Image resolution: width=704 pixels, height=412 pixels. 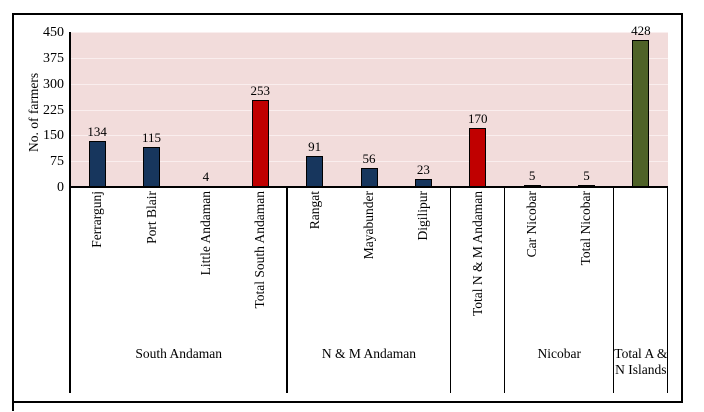 I want to click on bar-value-label: 428, so click(x=641, y=30).